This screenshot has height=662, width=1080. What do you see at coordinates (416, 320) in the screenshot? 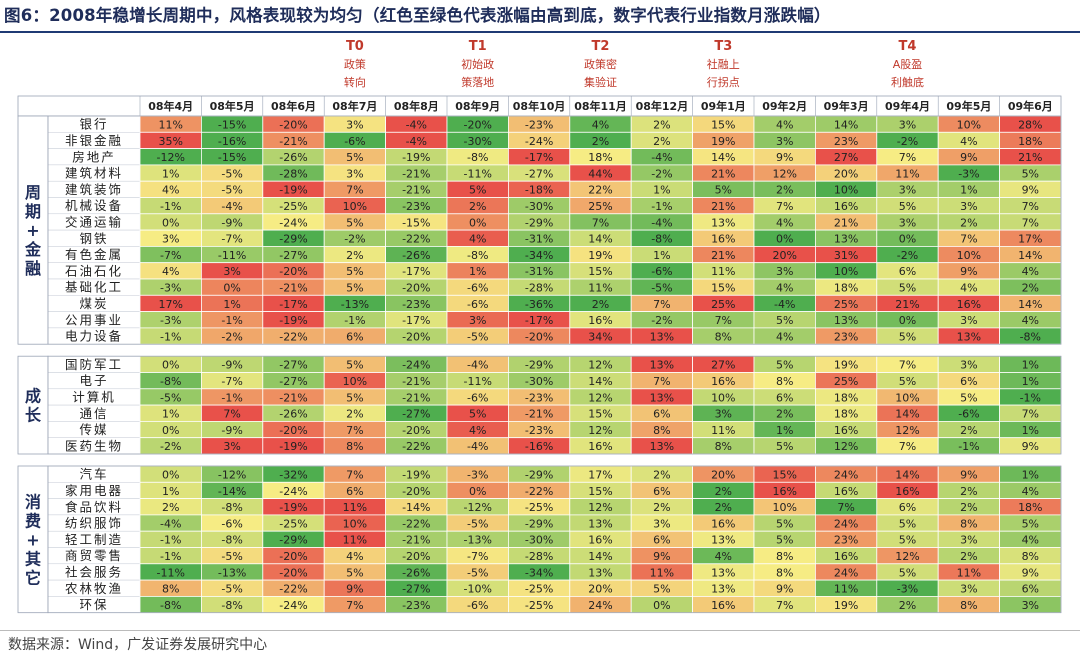
I see `cell-value: -17%` at bounding box center [416, 320].